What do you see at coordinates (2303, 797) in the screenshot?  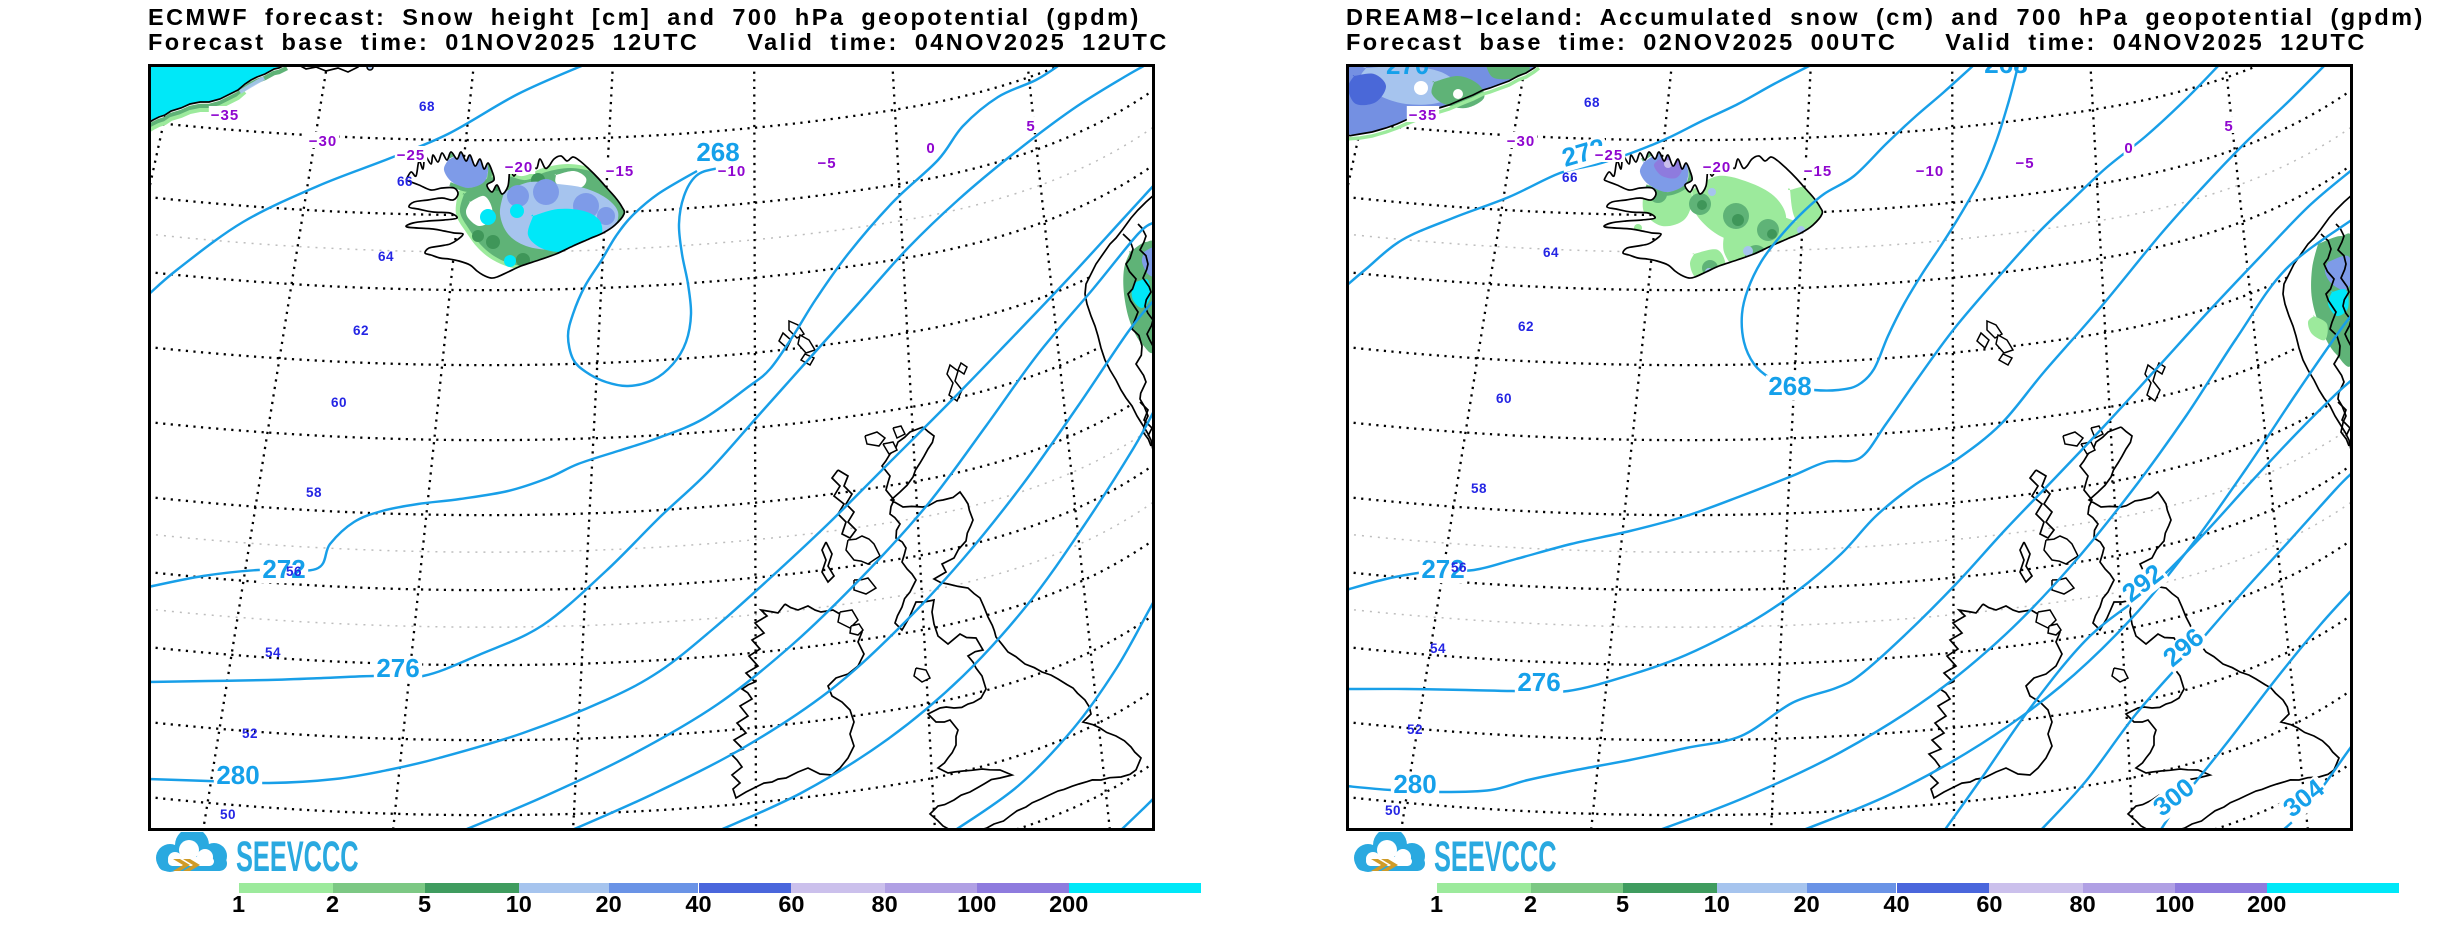 I see `svg-text: 304` at bounding box center [2303, 797].